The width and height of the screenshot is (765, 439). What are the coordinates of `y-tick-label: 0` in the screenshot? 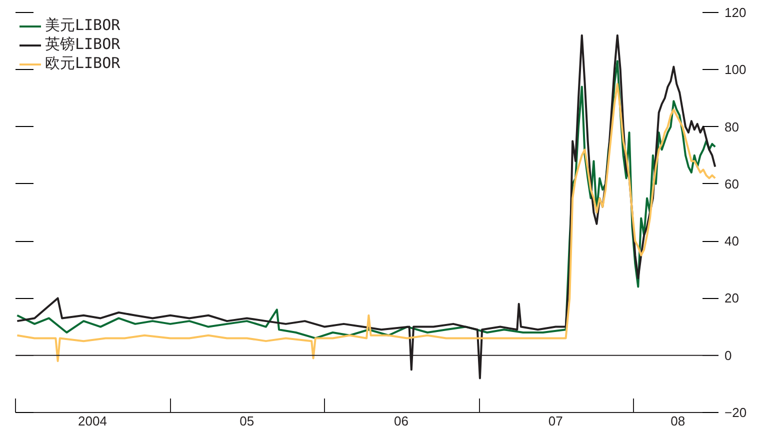 It's located at (728, 355).